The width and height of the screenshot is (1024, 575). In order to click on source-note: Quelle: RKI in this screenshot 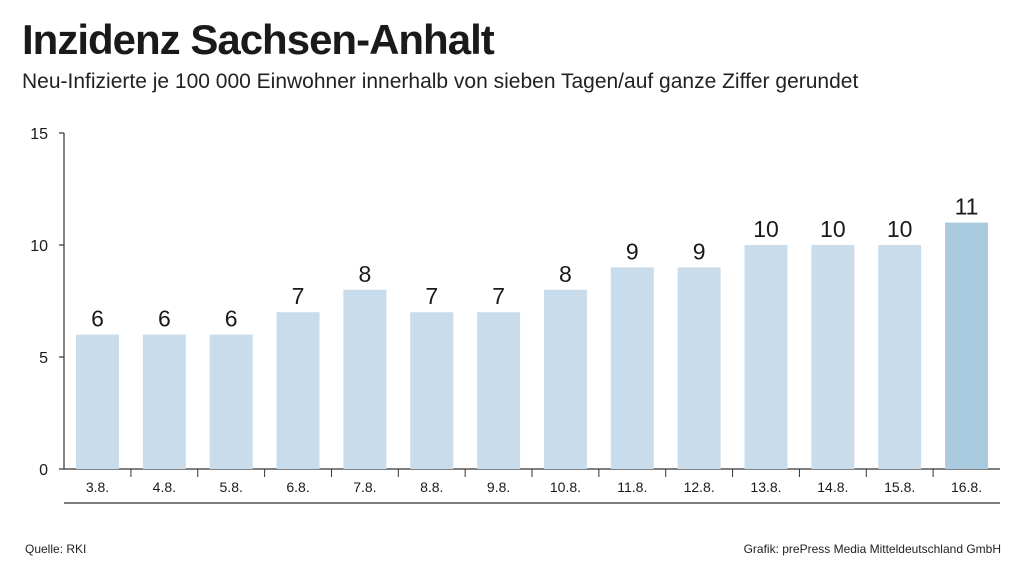, I will do `click(56, 549)`.